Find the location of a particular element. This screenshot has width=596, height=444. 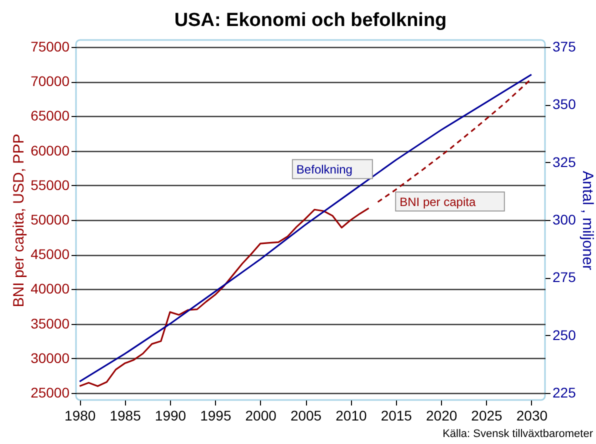

y-tick-label: 60000 is located at coordinates (50, 150).